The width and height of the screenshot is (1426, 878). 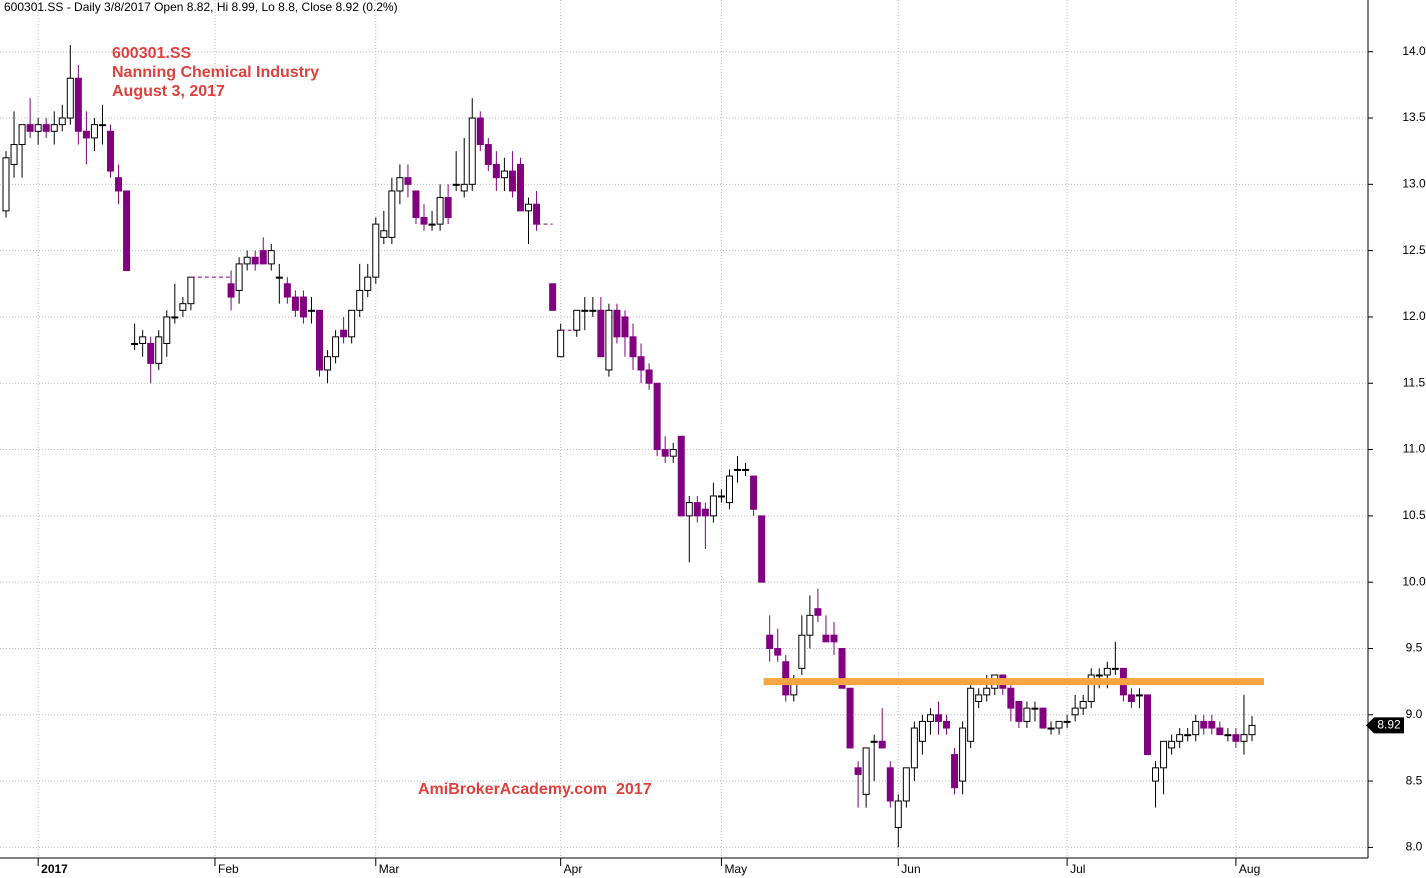 What do you see at coordinates (1414, 316) in the screenshot?
I see `y-tick-label: 12.0` at bounding box center [1414, 316].